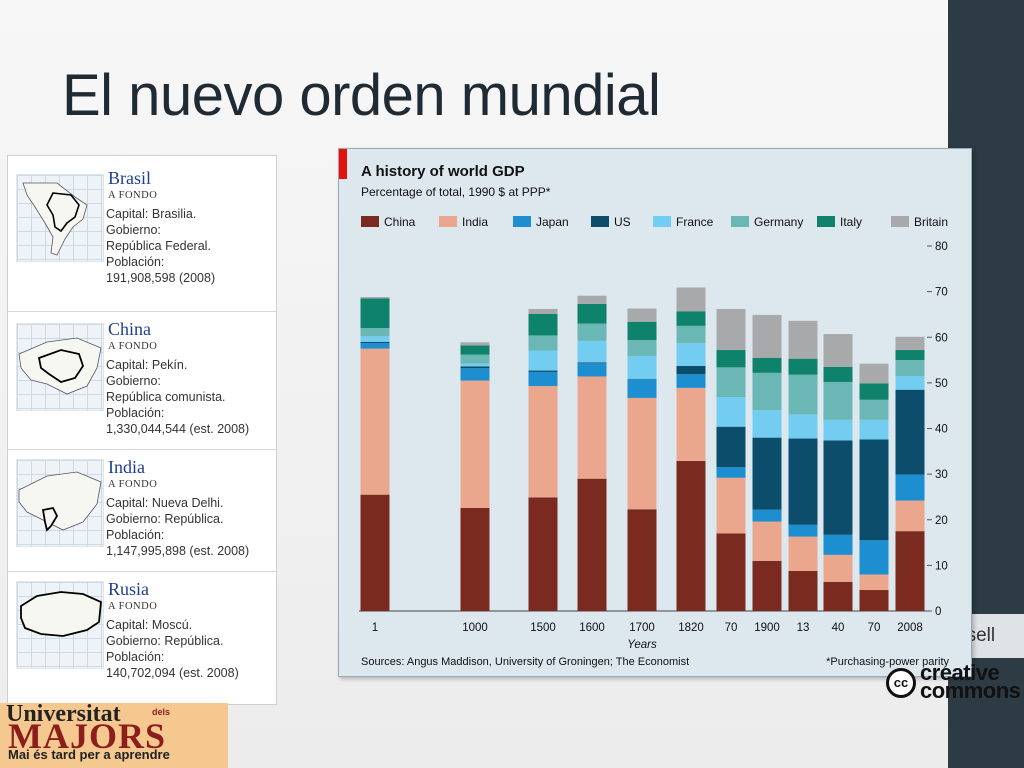 The width and height of the screenshot is (1024, 768). Describe the element at coordinates (388, 222) in the screenshot. I see `legend-item-china: China` at that location.